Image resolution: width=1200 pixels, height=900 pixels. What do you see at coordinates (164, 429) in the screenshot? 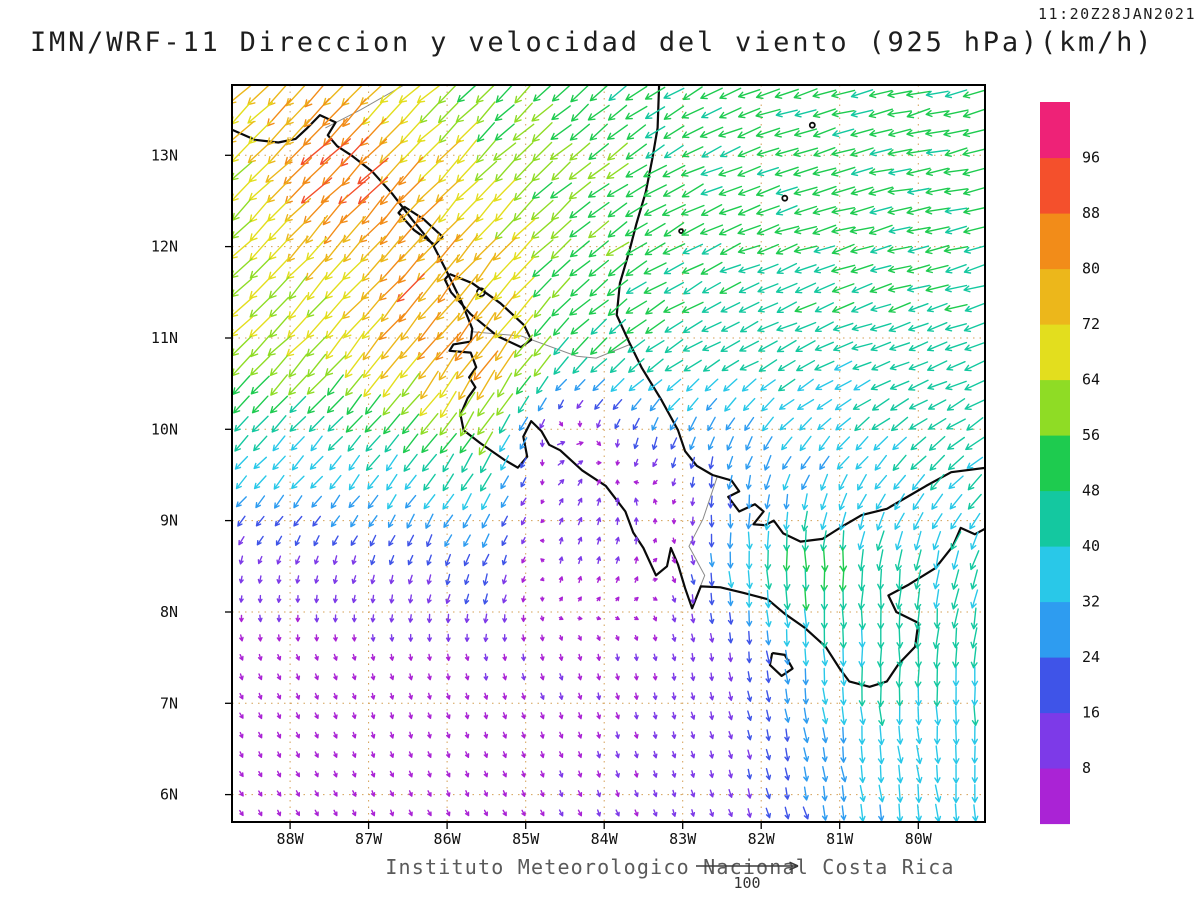
I see `lat-tick-label: 10N` at bounding box center [164, 429].